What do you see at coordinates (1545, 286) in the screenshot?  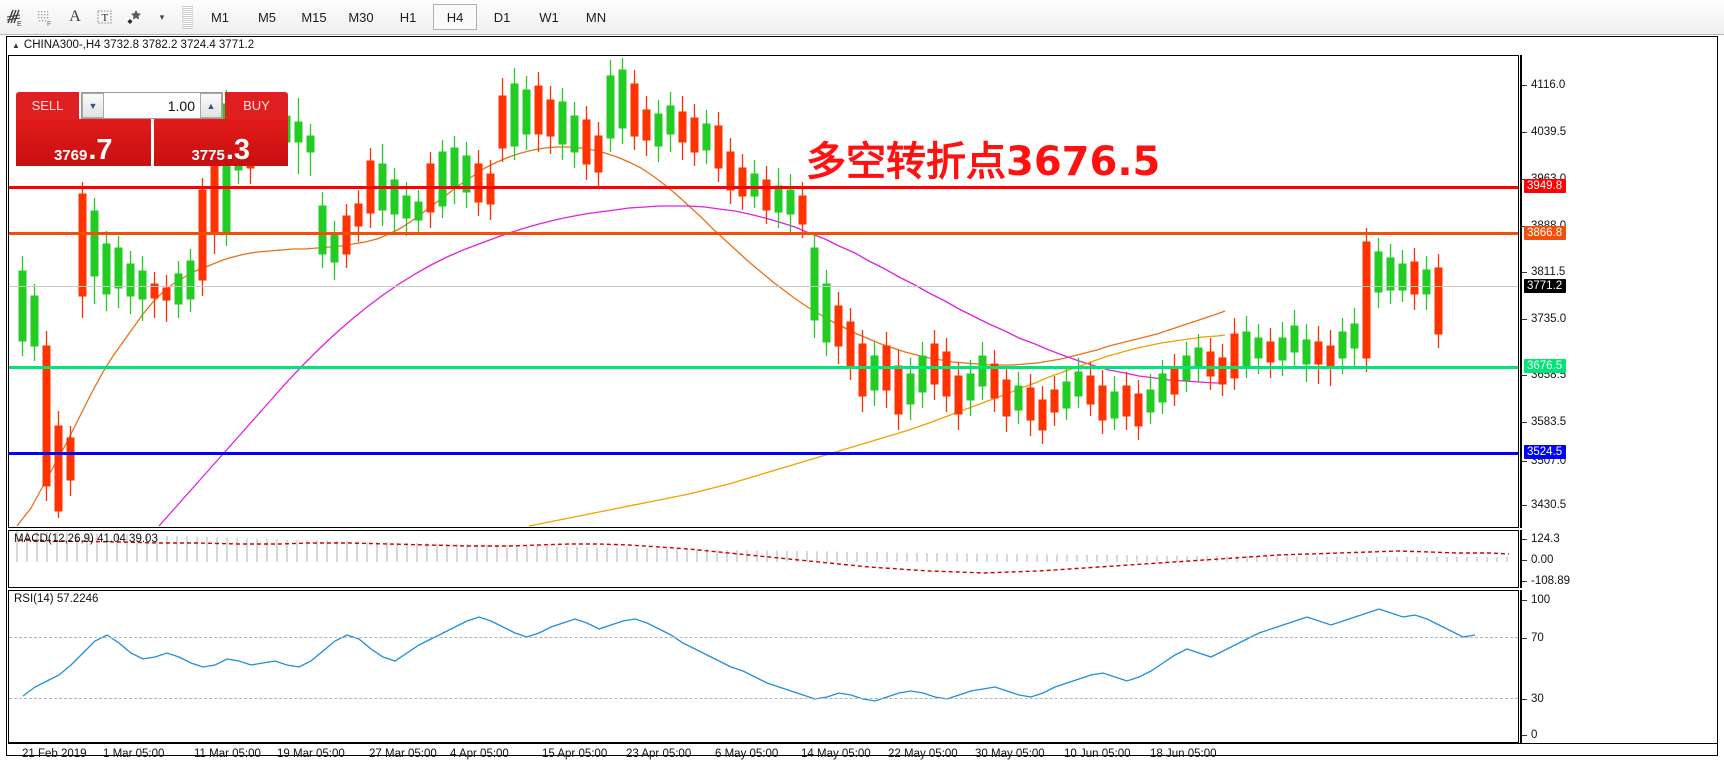 I see `price-badge-3771-2: 3771.2` at bounding box center [1545, 286].